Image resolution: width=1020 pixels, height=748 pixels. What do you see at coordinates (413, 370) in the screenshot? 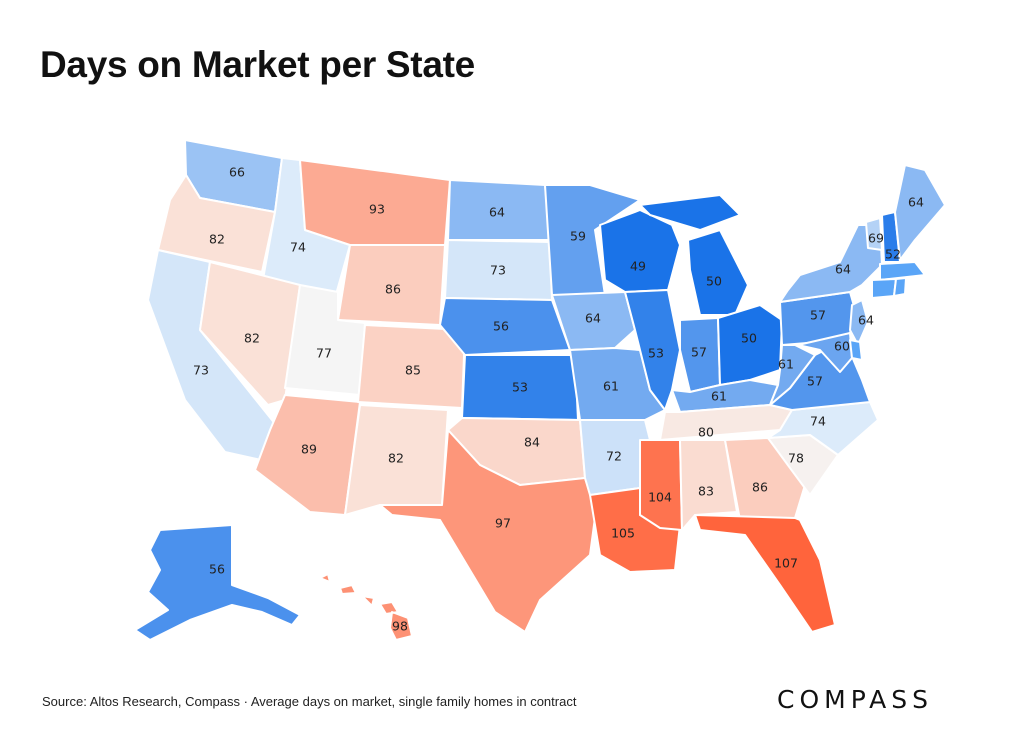
I see `state-value-co: 85` at bounding box center [413, 370].